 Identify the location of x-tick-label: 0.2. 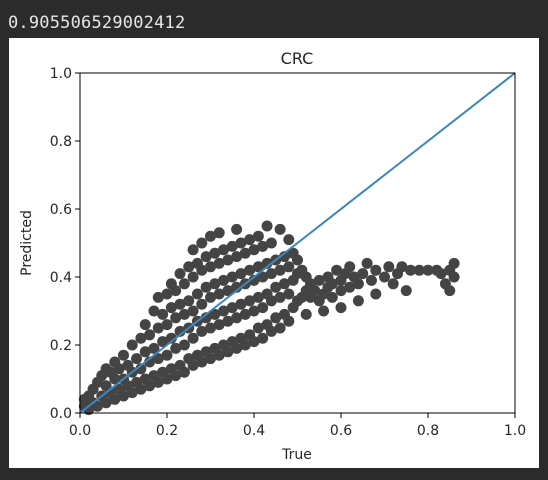
(167, 431).